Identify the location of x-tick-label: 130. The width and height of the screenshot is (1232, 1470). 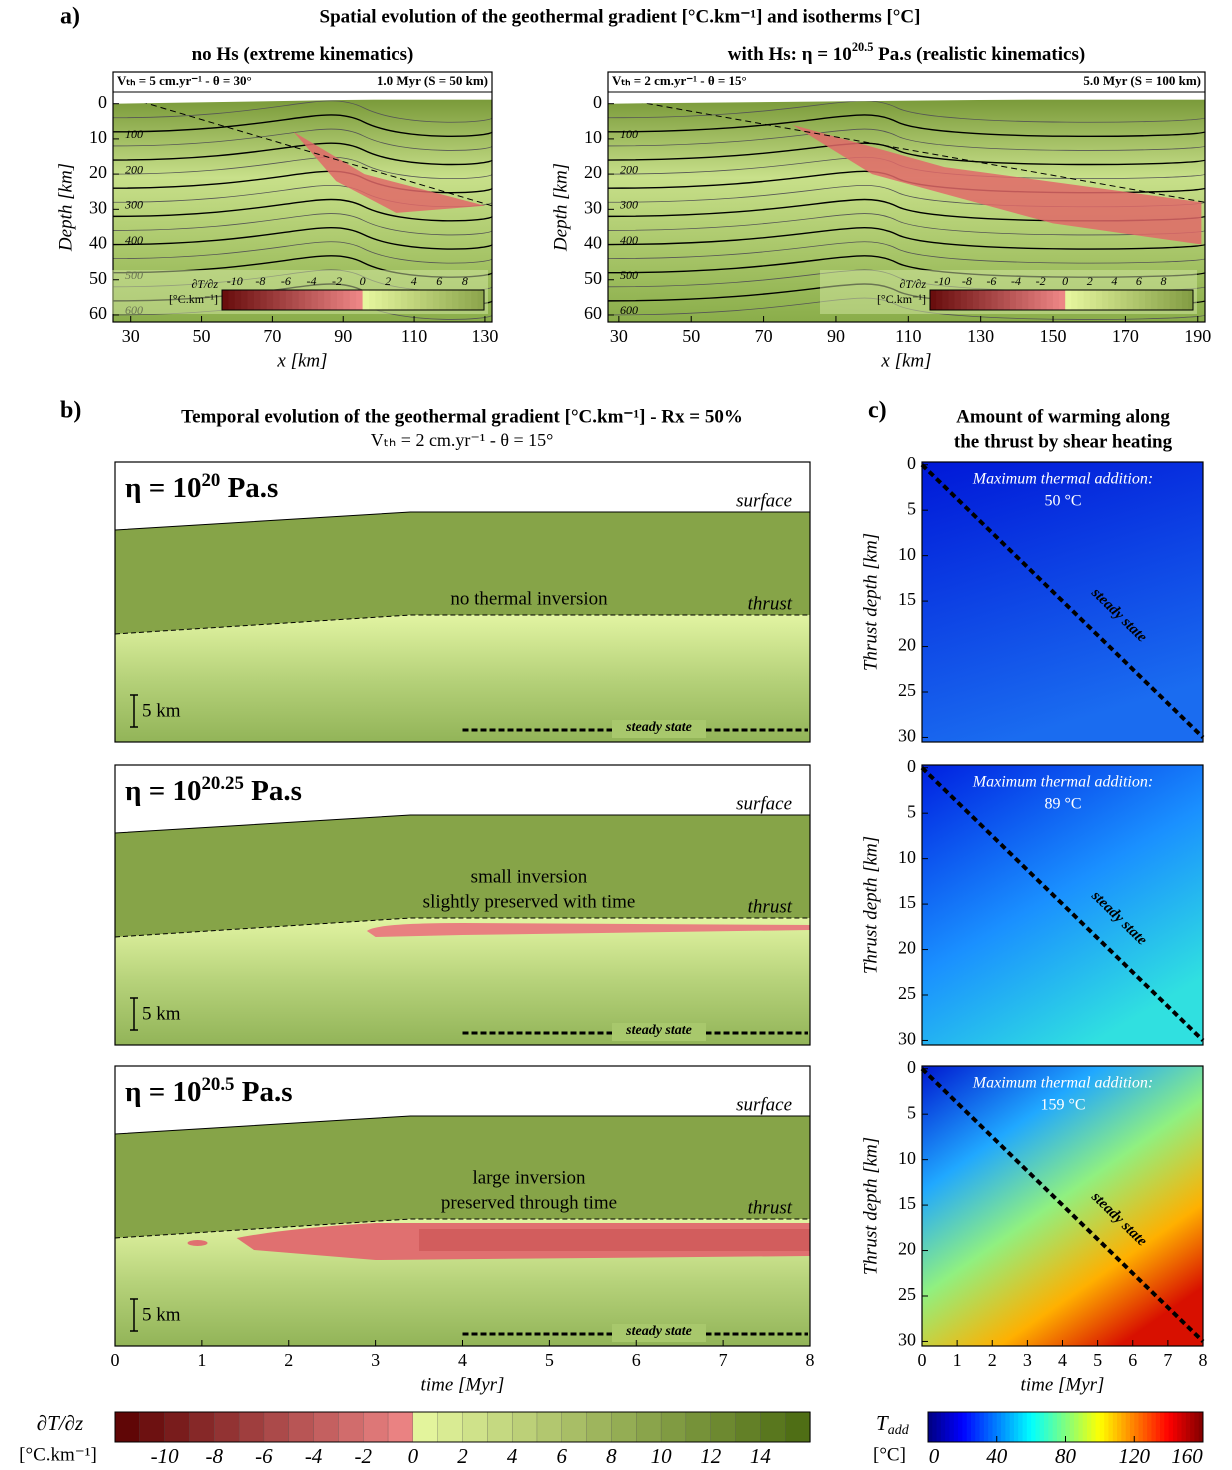
(980, 336).